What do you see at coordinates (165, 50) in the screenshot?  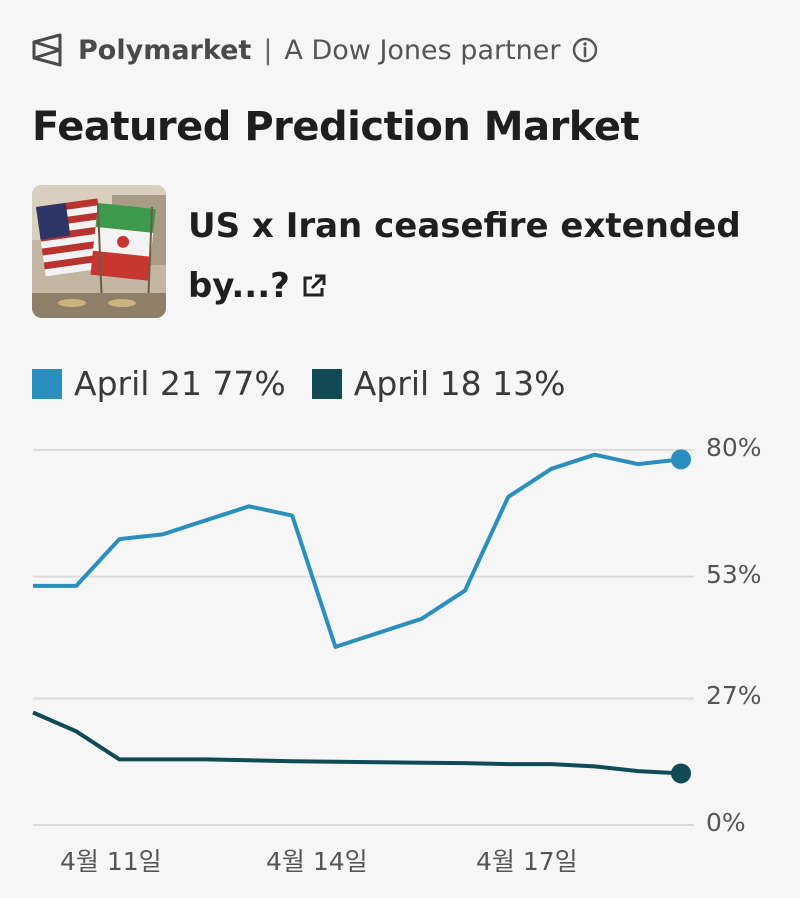 I see `brand-name: Polymarket` at bounding box center [165, 50].